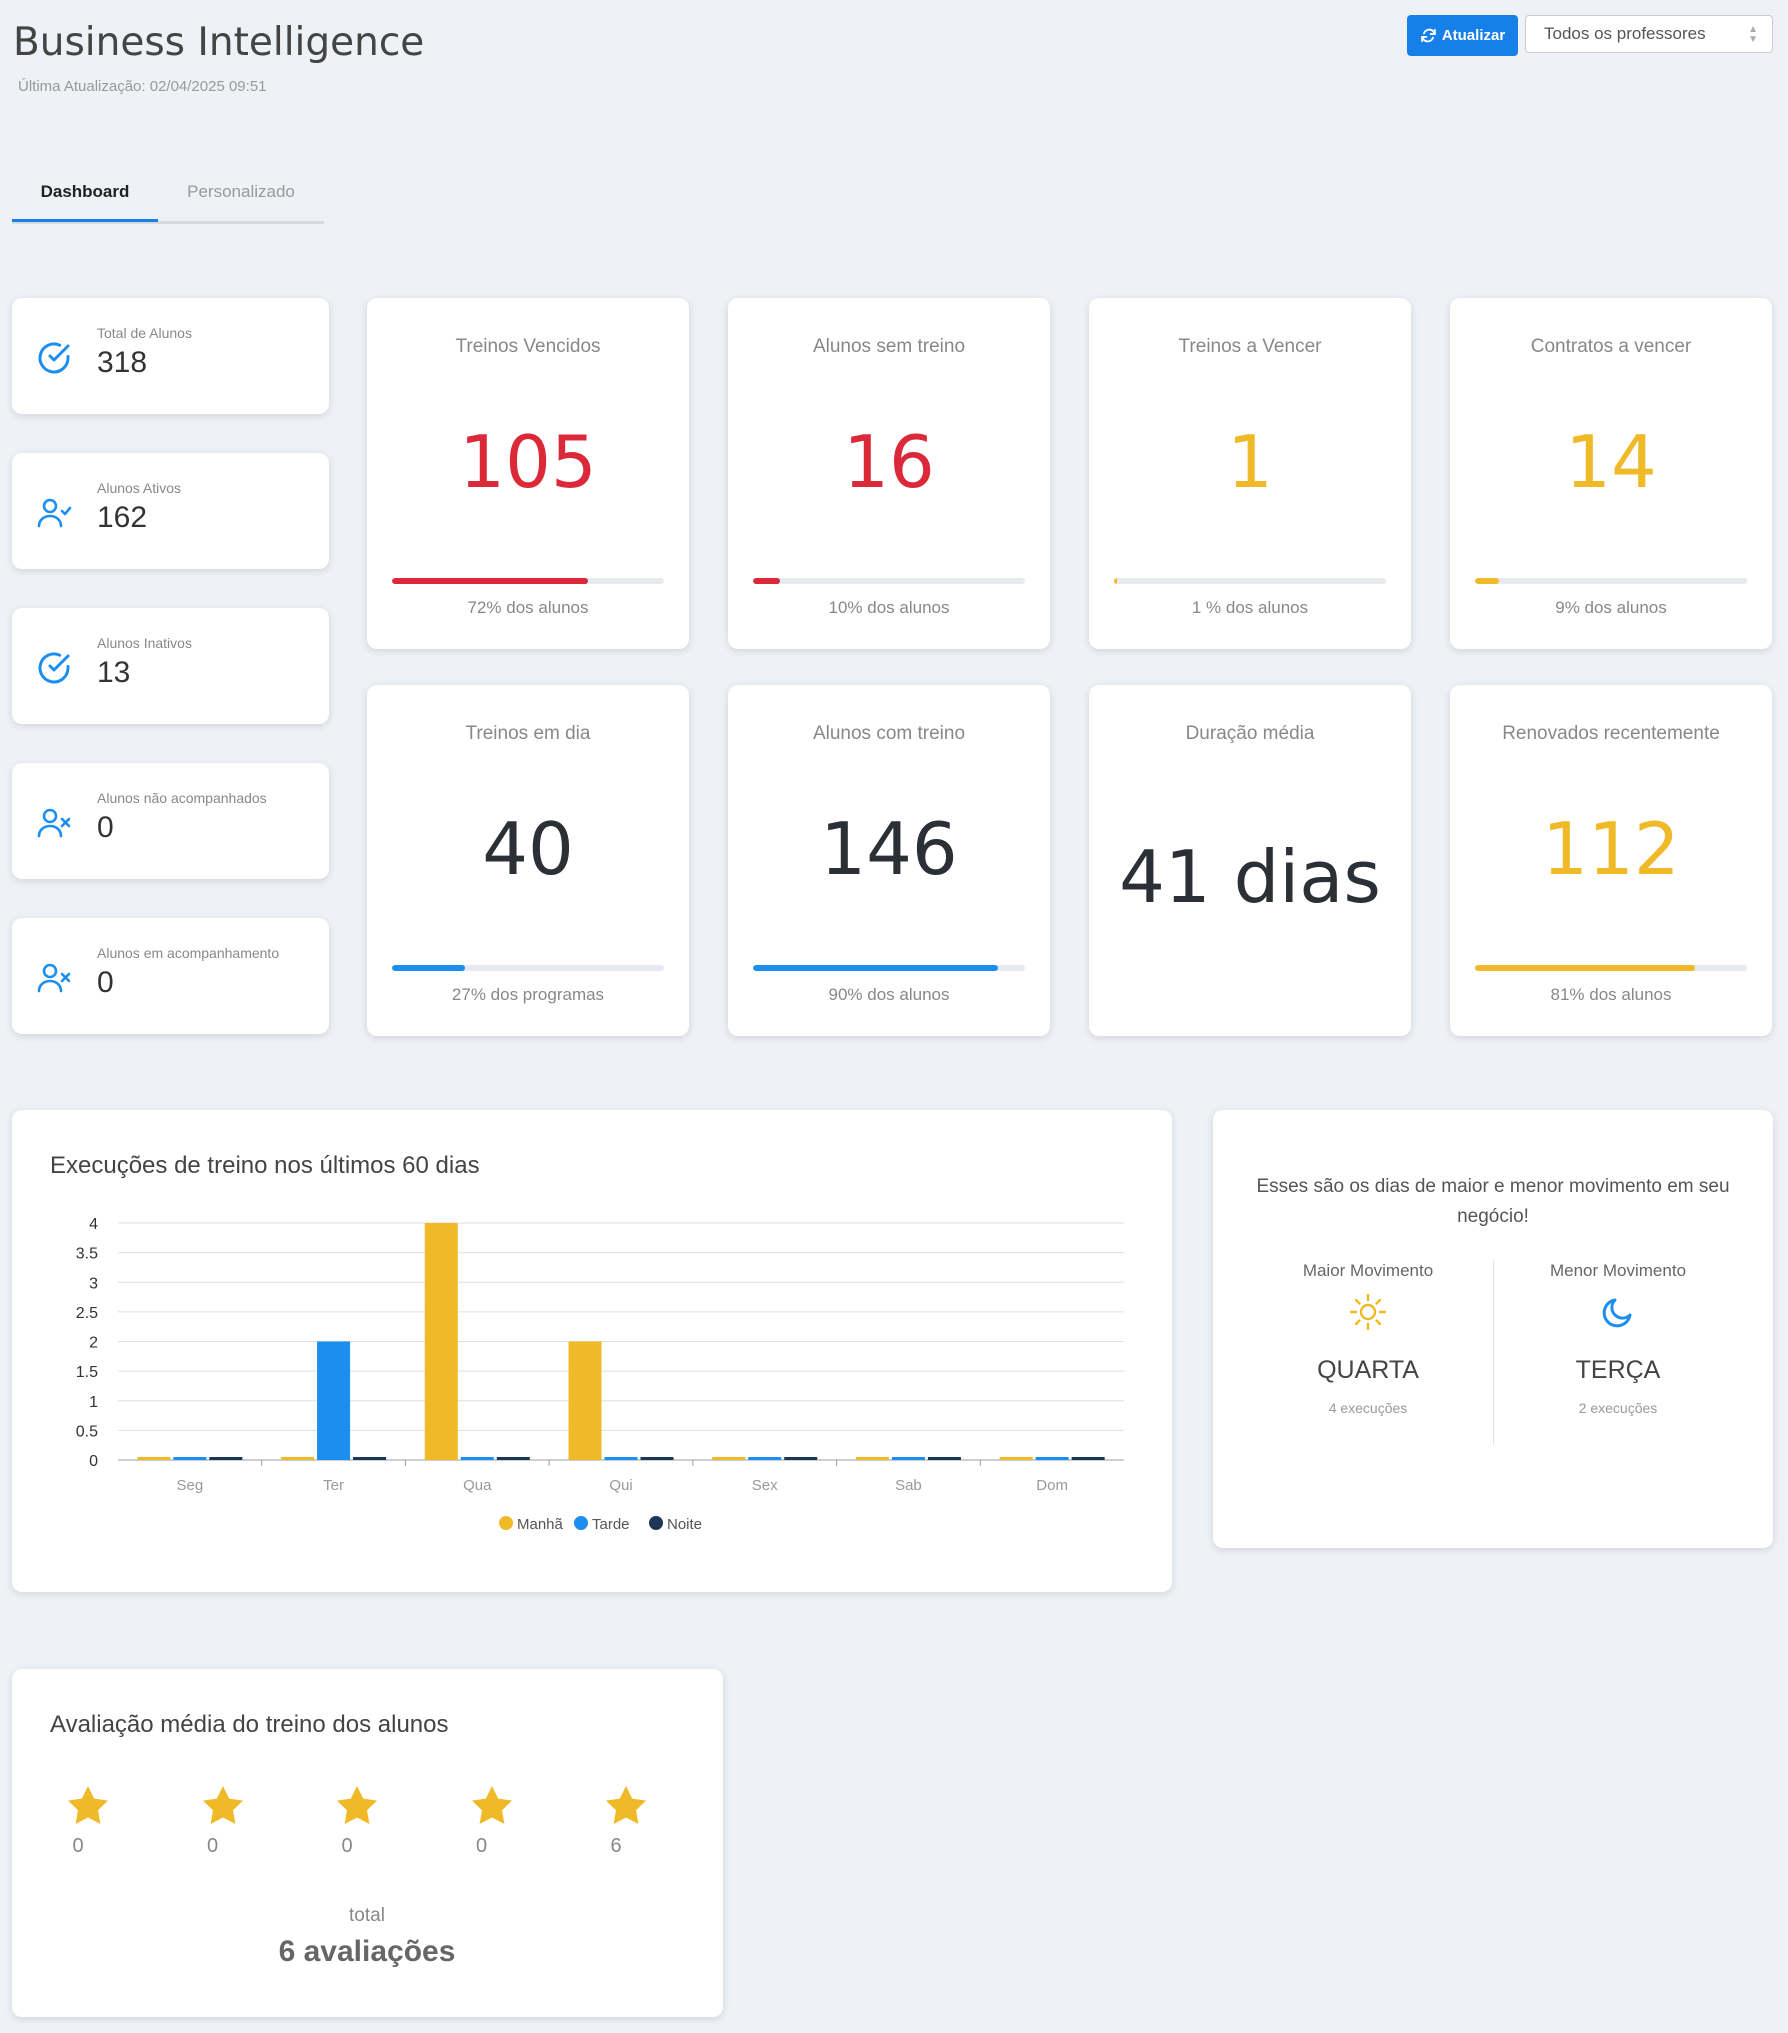 This screenshot has width=1788, height=2033. Describe the element at coordinates (908, 1485) in the screenshot. I see `x-tick-label: Sab` at that location.